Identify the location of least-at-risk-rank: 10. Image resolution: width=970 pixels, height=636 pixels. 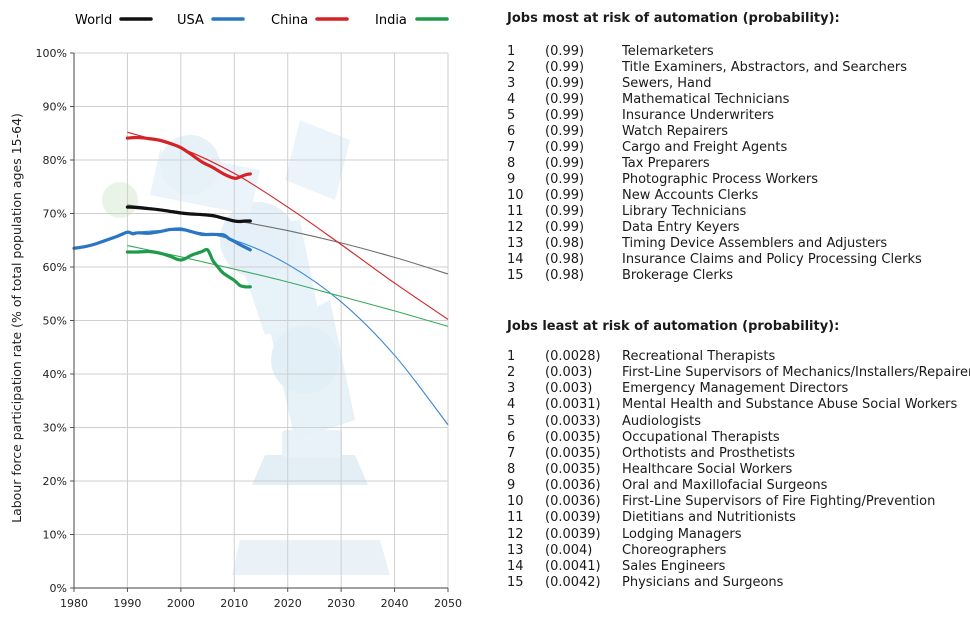
(515, 502).